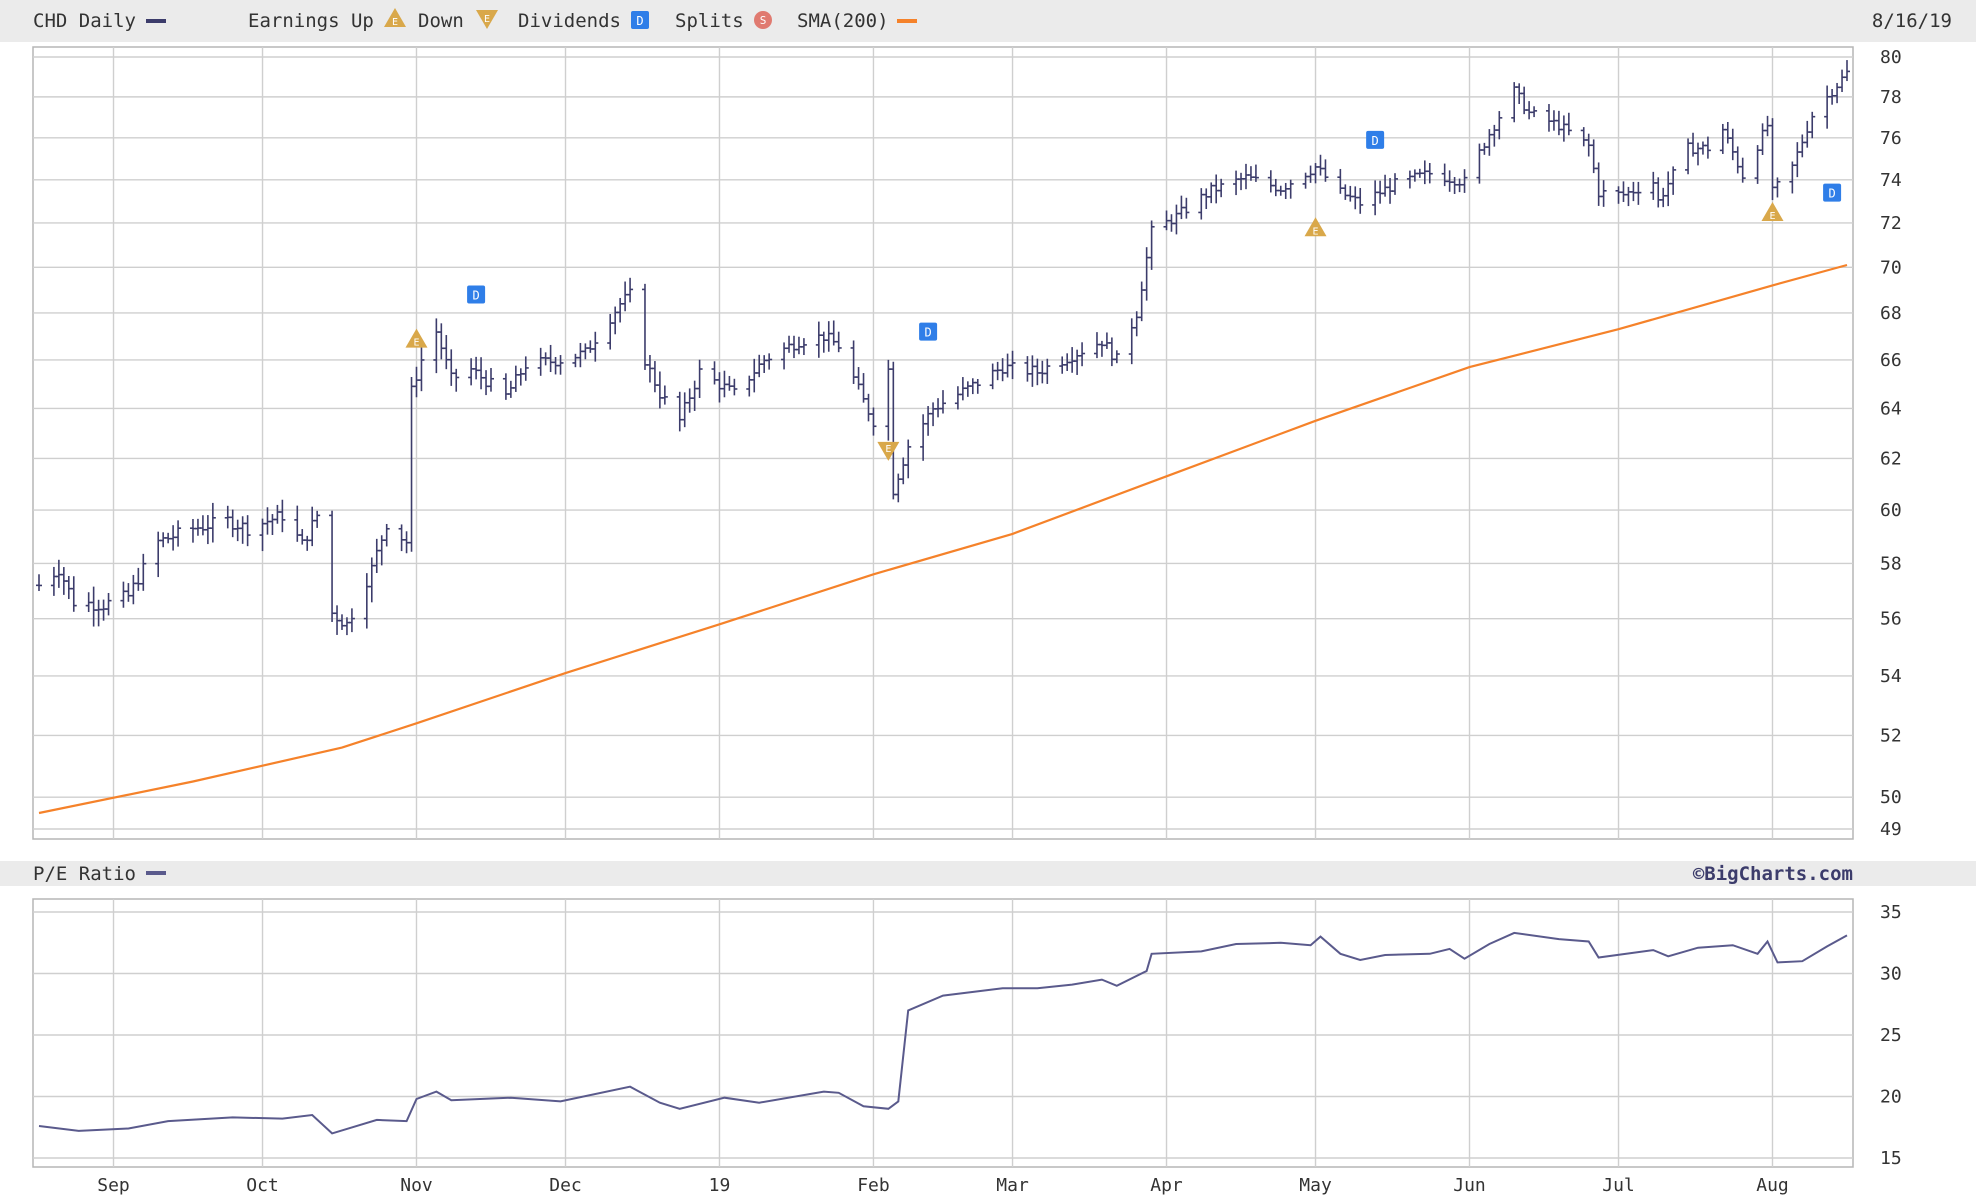 This screenshot has height=1203, width=1976. Describe the element at coordinates (441, 21) in the screenshot. I see `earnings-down-label: Down` at that location.